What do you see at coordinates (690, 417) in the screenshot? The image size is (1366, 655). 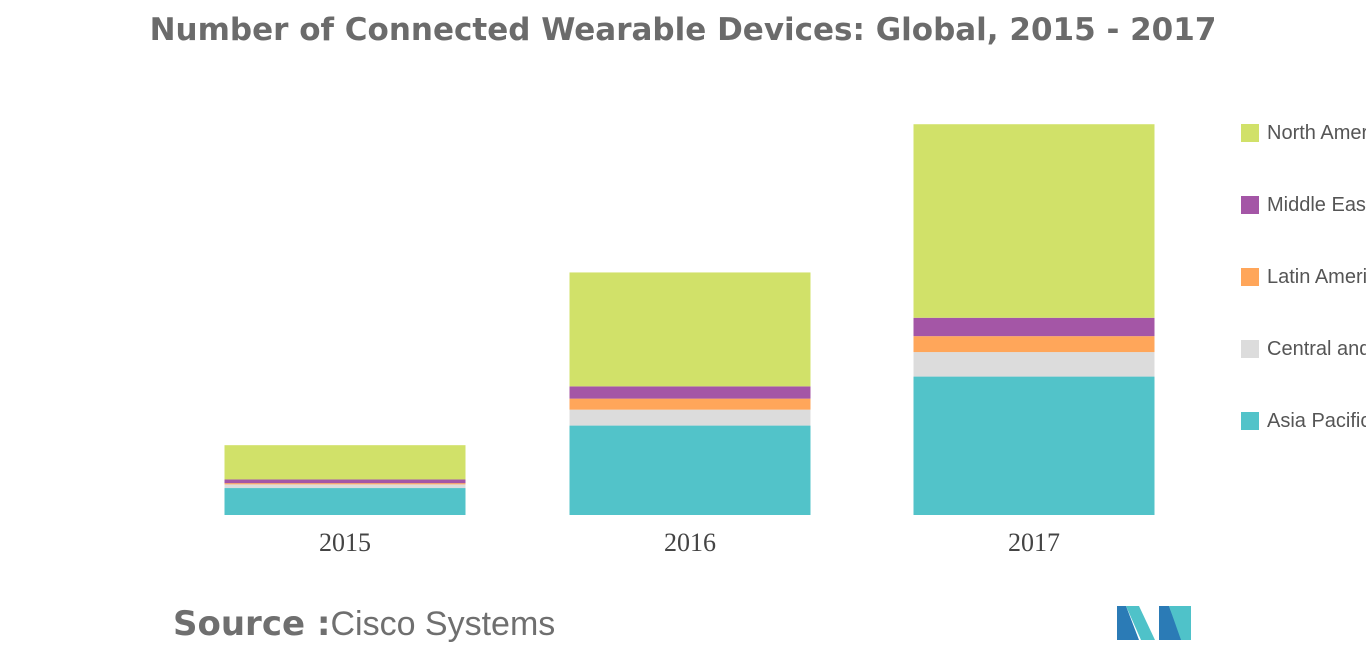 I see `bar-segment-2016-central-and-eastern-europe` at bounding box center [690, 417].